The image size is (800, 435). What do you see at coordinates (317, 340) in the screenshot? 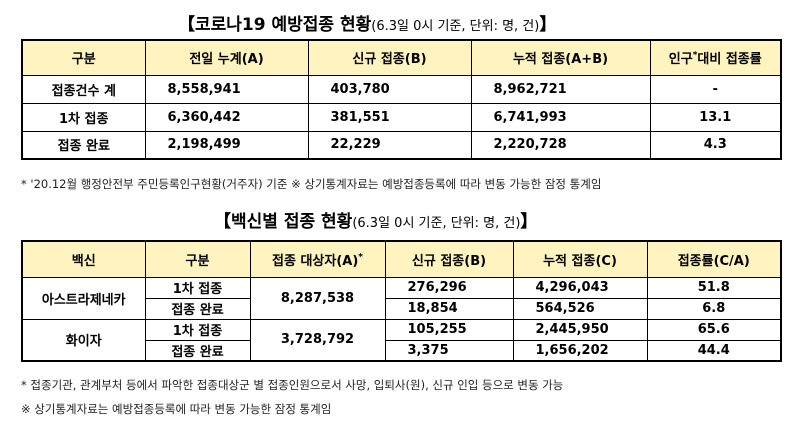
I see `target-count: 3,728,792` at bounding box center [317, 340].